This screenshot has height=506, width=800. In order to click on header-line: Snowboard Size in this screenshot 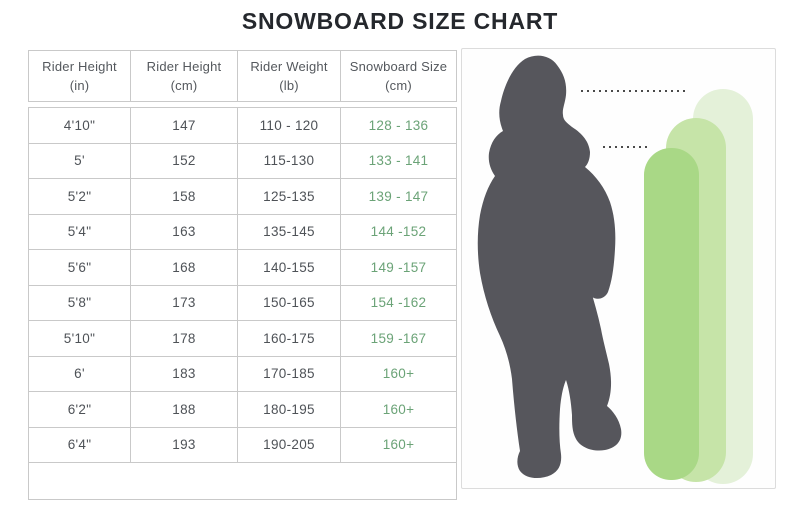, I will do `click(398, 66)`.